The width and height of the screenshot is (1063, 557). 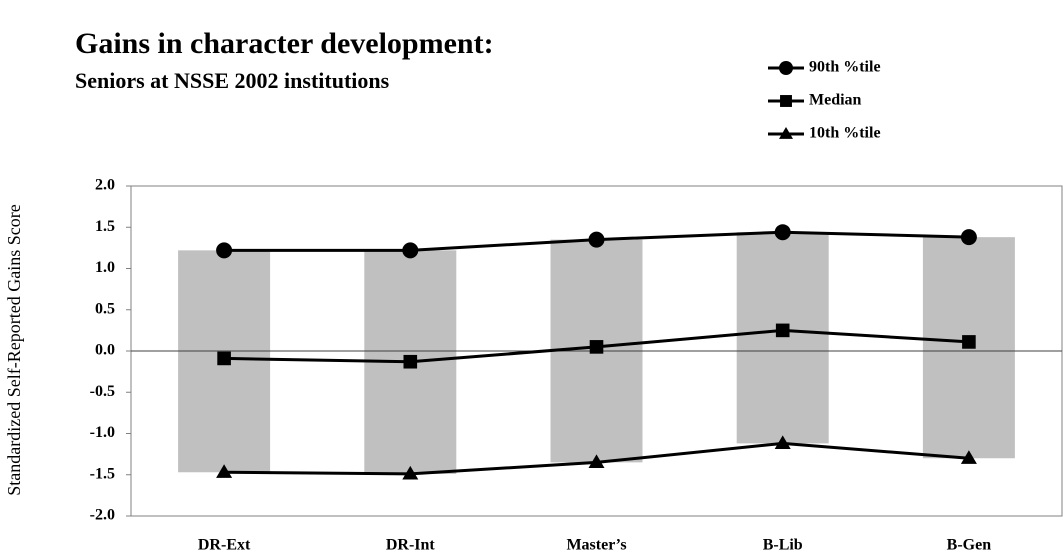 What do you see at coordinates (14, 349) in the screenshot?
I see `y-axis-label: Standardized Self-Reported Gains Score` at bounding box center [14, 349].